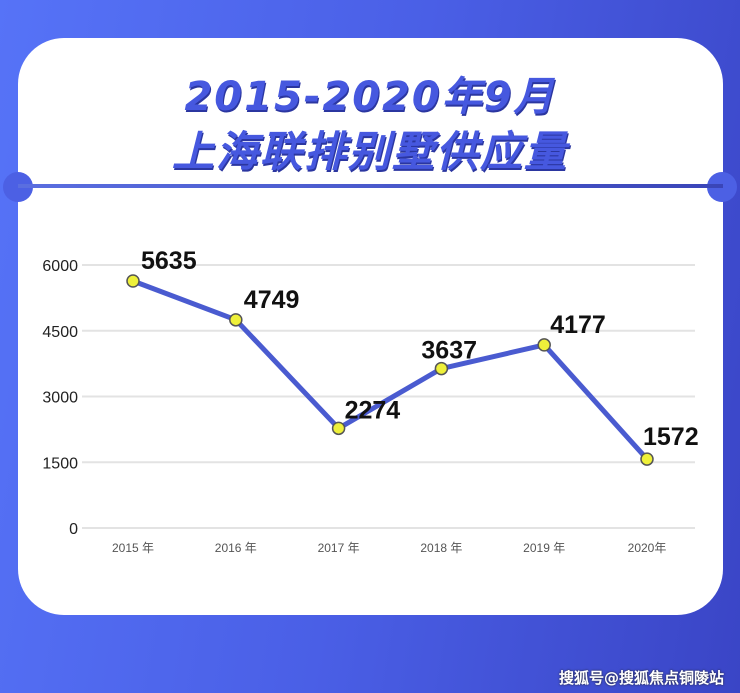 This screenshot has height=693, width=740. What do you see at coordinates (647, 548) in the screenshot?
I see `x-tick-label: 2020年` at bounding box center [647, 548].